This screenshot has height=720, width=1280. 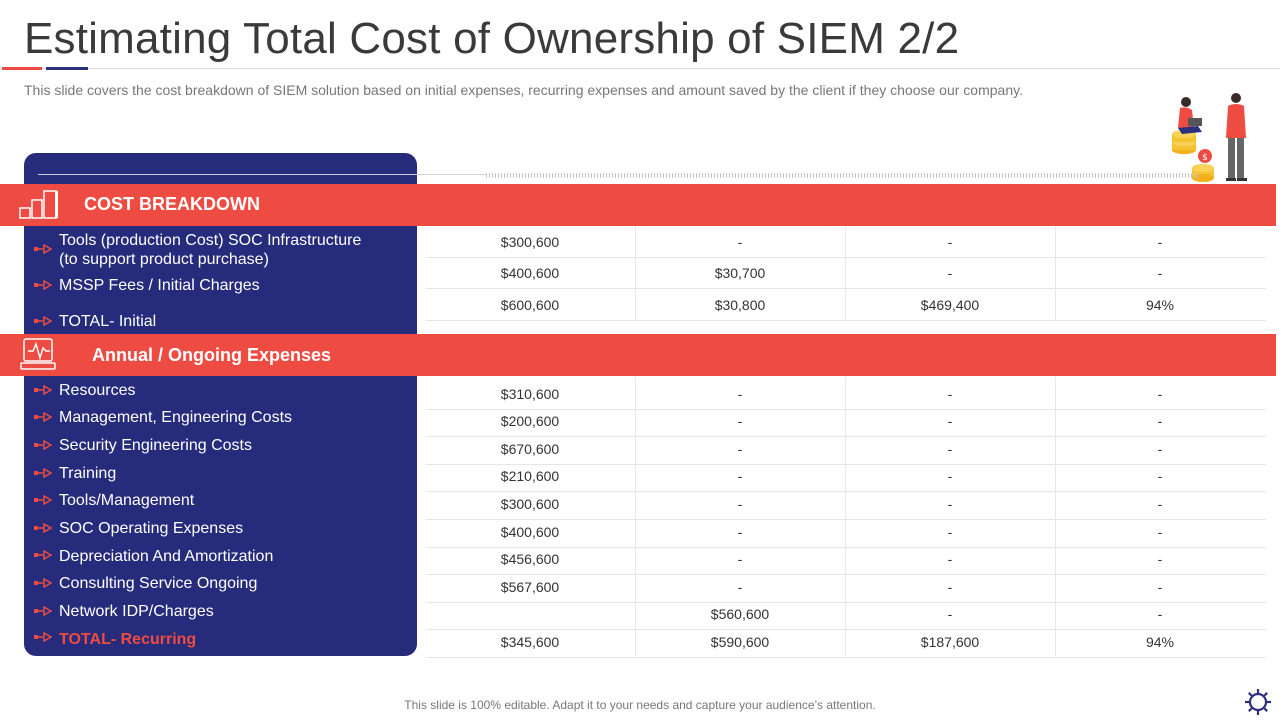 I want to click on table-cell: $345,600, so click(x=530, y=642).